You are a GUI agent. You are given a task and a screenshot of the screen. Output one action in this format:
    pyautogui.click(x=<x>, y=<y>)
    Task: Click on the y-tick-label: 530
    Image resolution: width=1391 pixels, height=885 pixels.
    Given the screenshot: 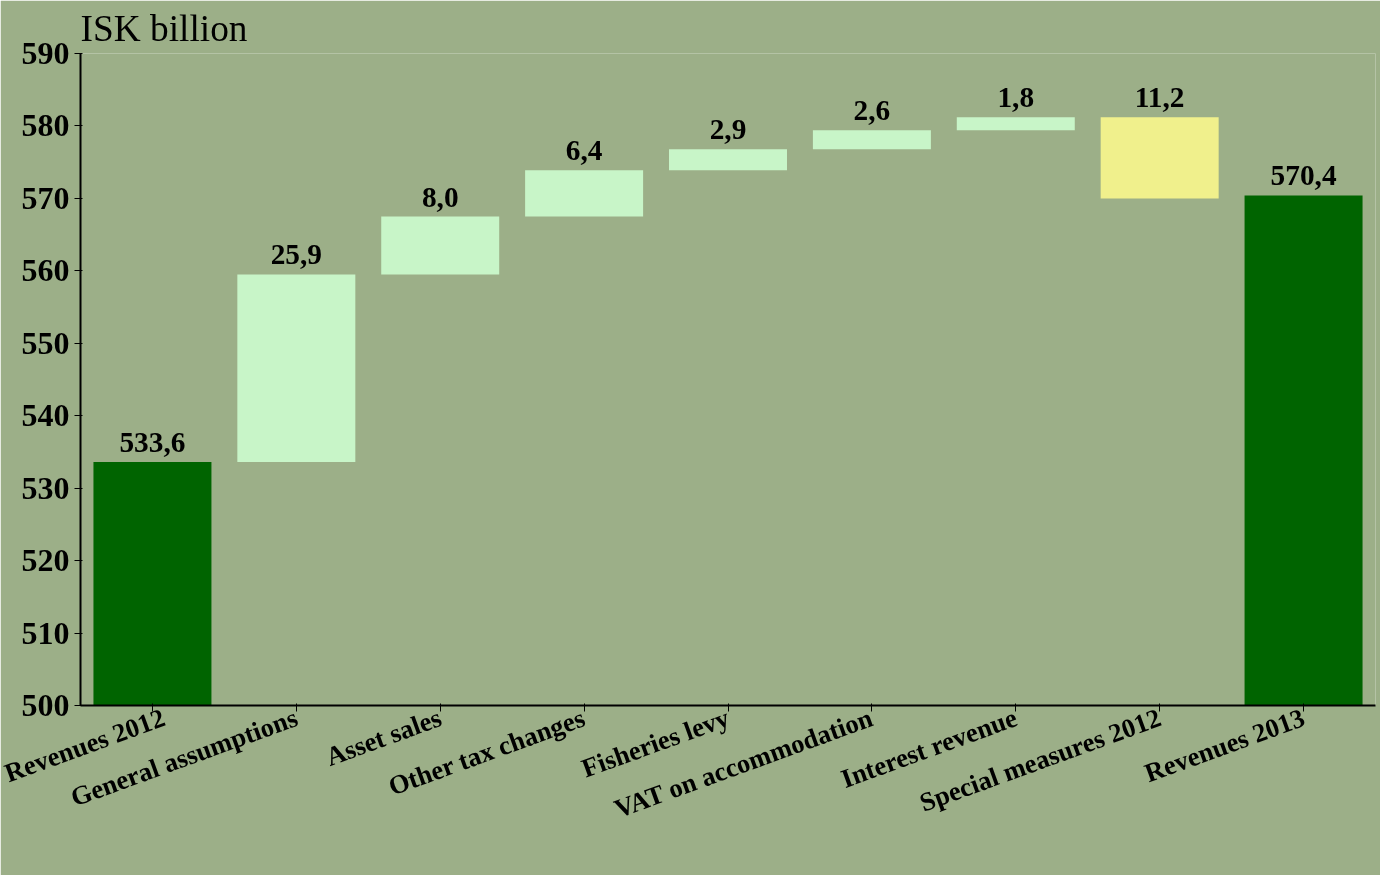 What is the action you would take?
    pyautogui.click(x=45, y=487)
    